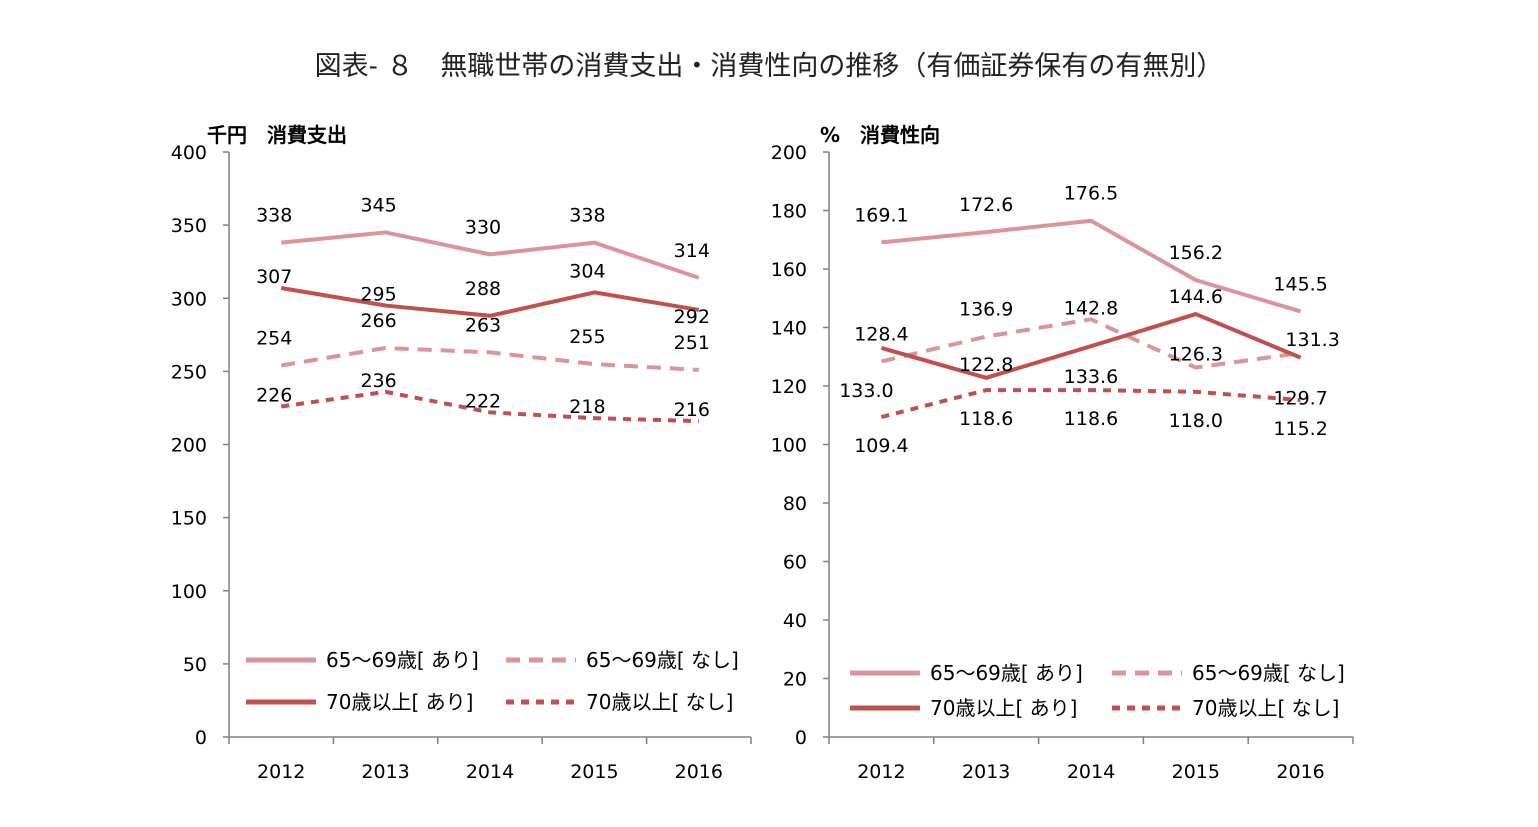 Image resolution: width=1538 pixels, height=827 pixels. I want to click on data-label: 136.9, so click(986, 310).